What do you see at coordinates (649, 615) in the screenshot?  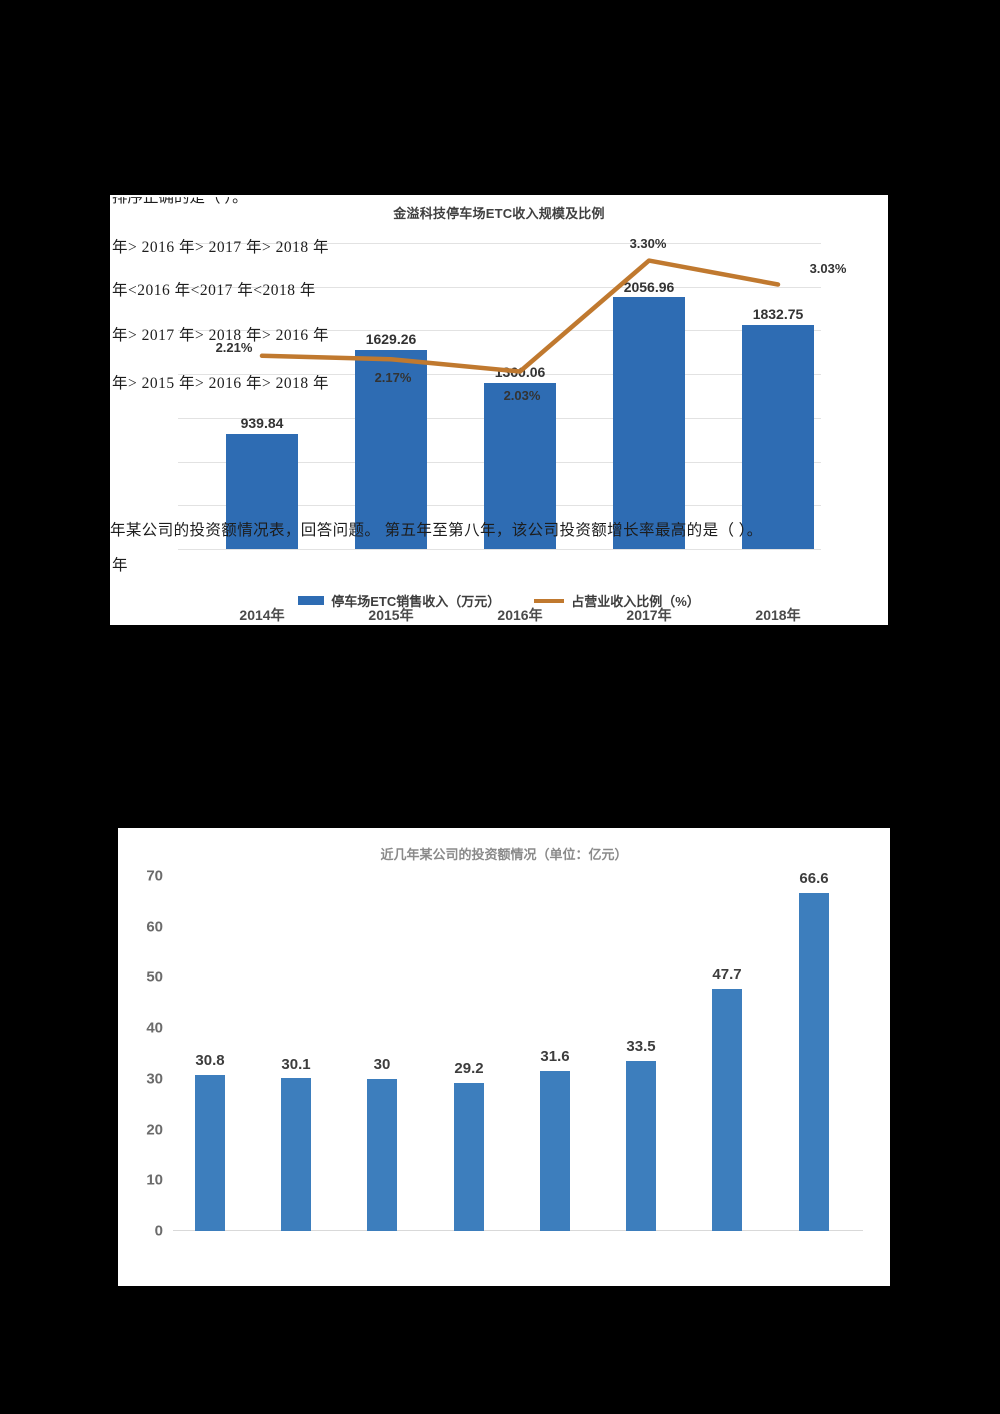 I see `chart1-x-label: 2017年` at bounding box center [649, 615].